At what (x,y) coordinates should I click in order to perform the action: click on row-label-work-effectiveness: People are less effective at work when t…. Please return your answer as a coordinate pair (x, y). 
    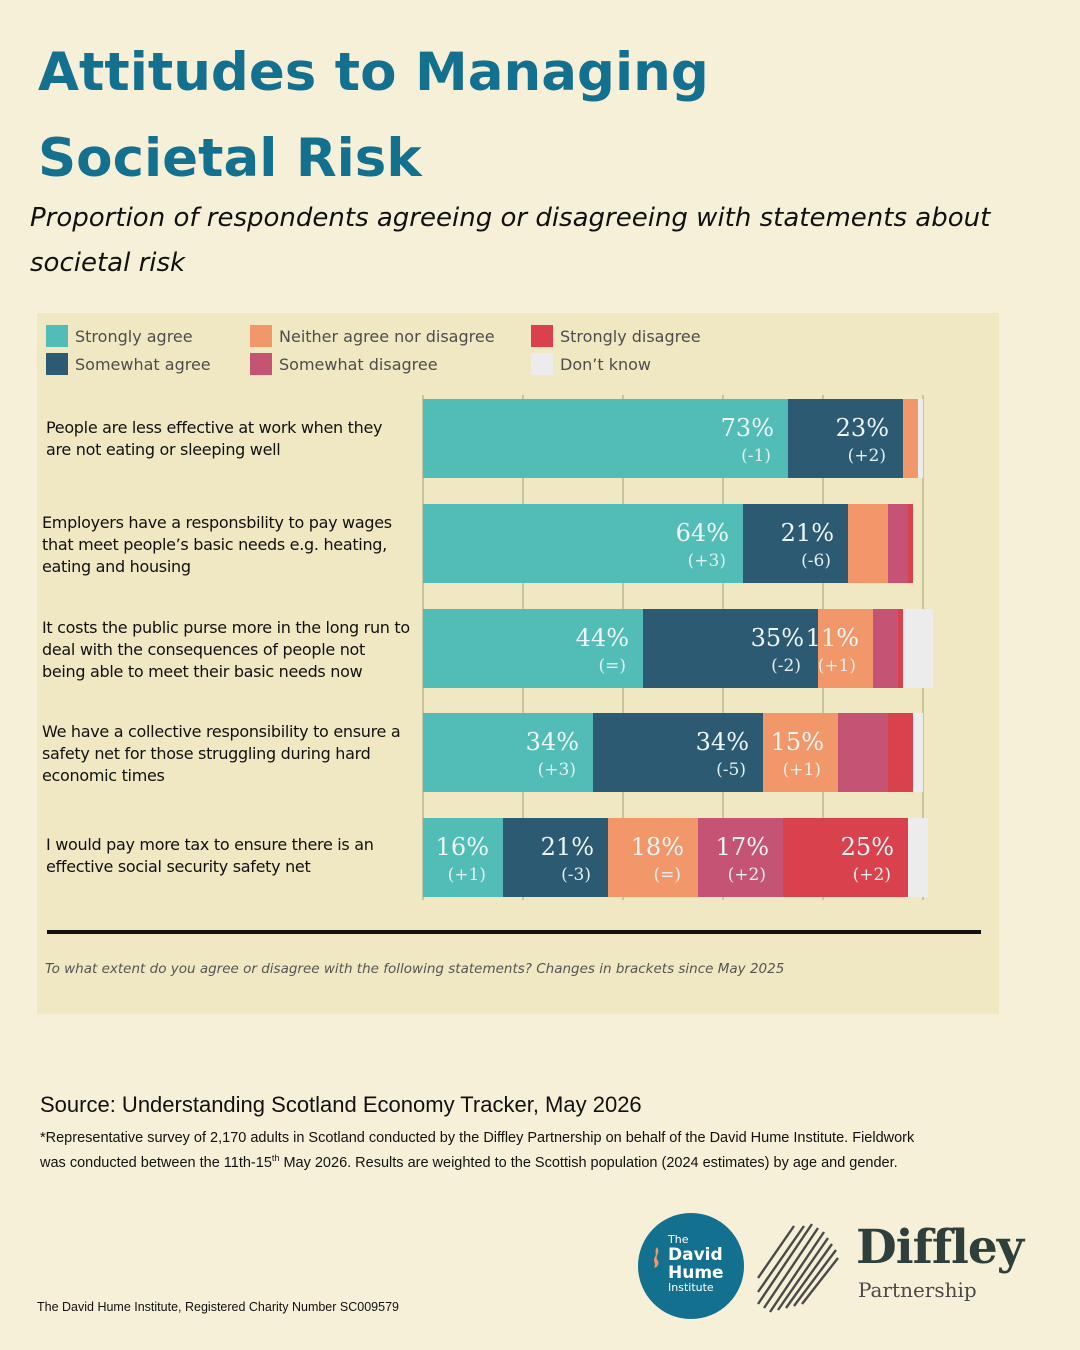
    Looking at the image, I should click on (214, 438).